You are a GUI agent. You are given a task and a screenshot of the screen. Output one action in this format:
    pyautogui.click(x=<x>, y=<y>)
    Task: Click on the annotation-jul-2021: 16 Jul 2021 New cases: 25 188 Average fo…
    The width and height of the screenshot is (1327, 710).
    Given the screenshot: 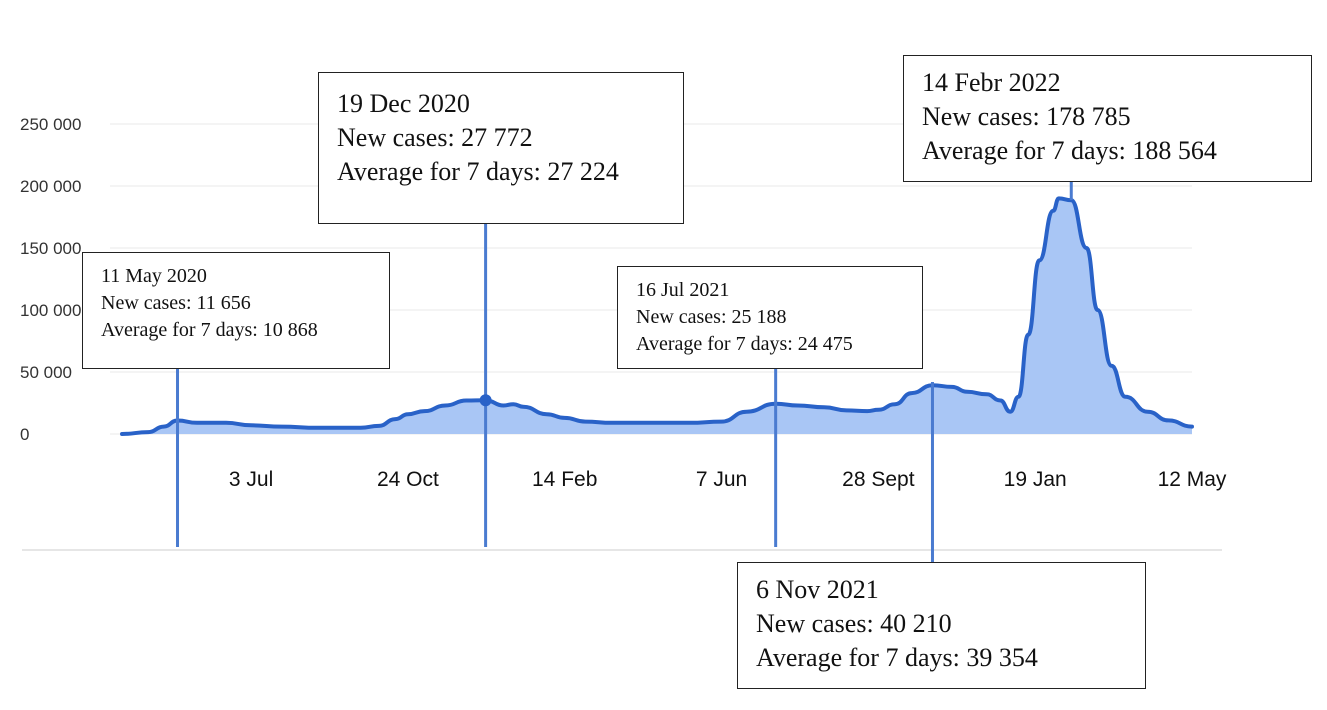 What is the action you would take?
    pyautogui.click(x=770, y=317)
    